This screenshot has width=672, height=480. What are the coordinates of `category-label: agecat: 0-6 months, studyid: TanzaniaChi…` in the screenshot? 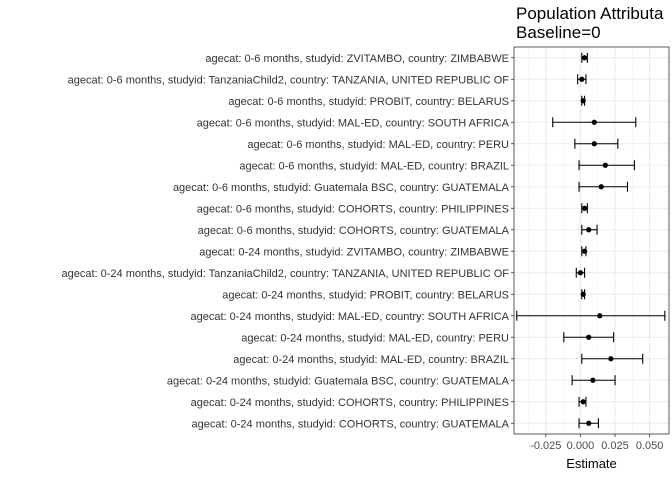 It's located at (289, 80).